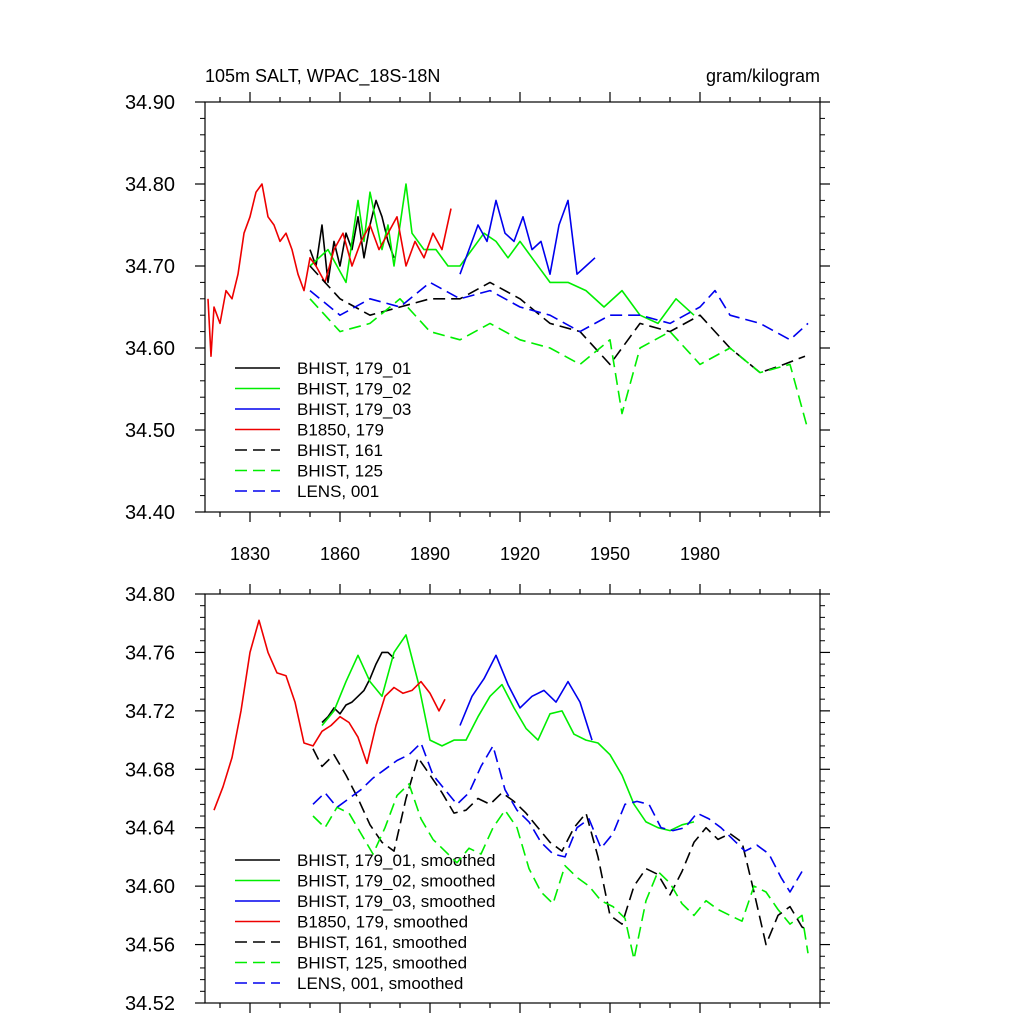 The image size is (1024, 1024). What do you see at coordinates (150, 770) in the screenshot?
I see `y-tick-label: 34.68` at bounding box center [150, 770].